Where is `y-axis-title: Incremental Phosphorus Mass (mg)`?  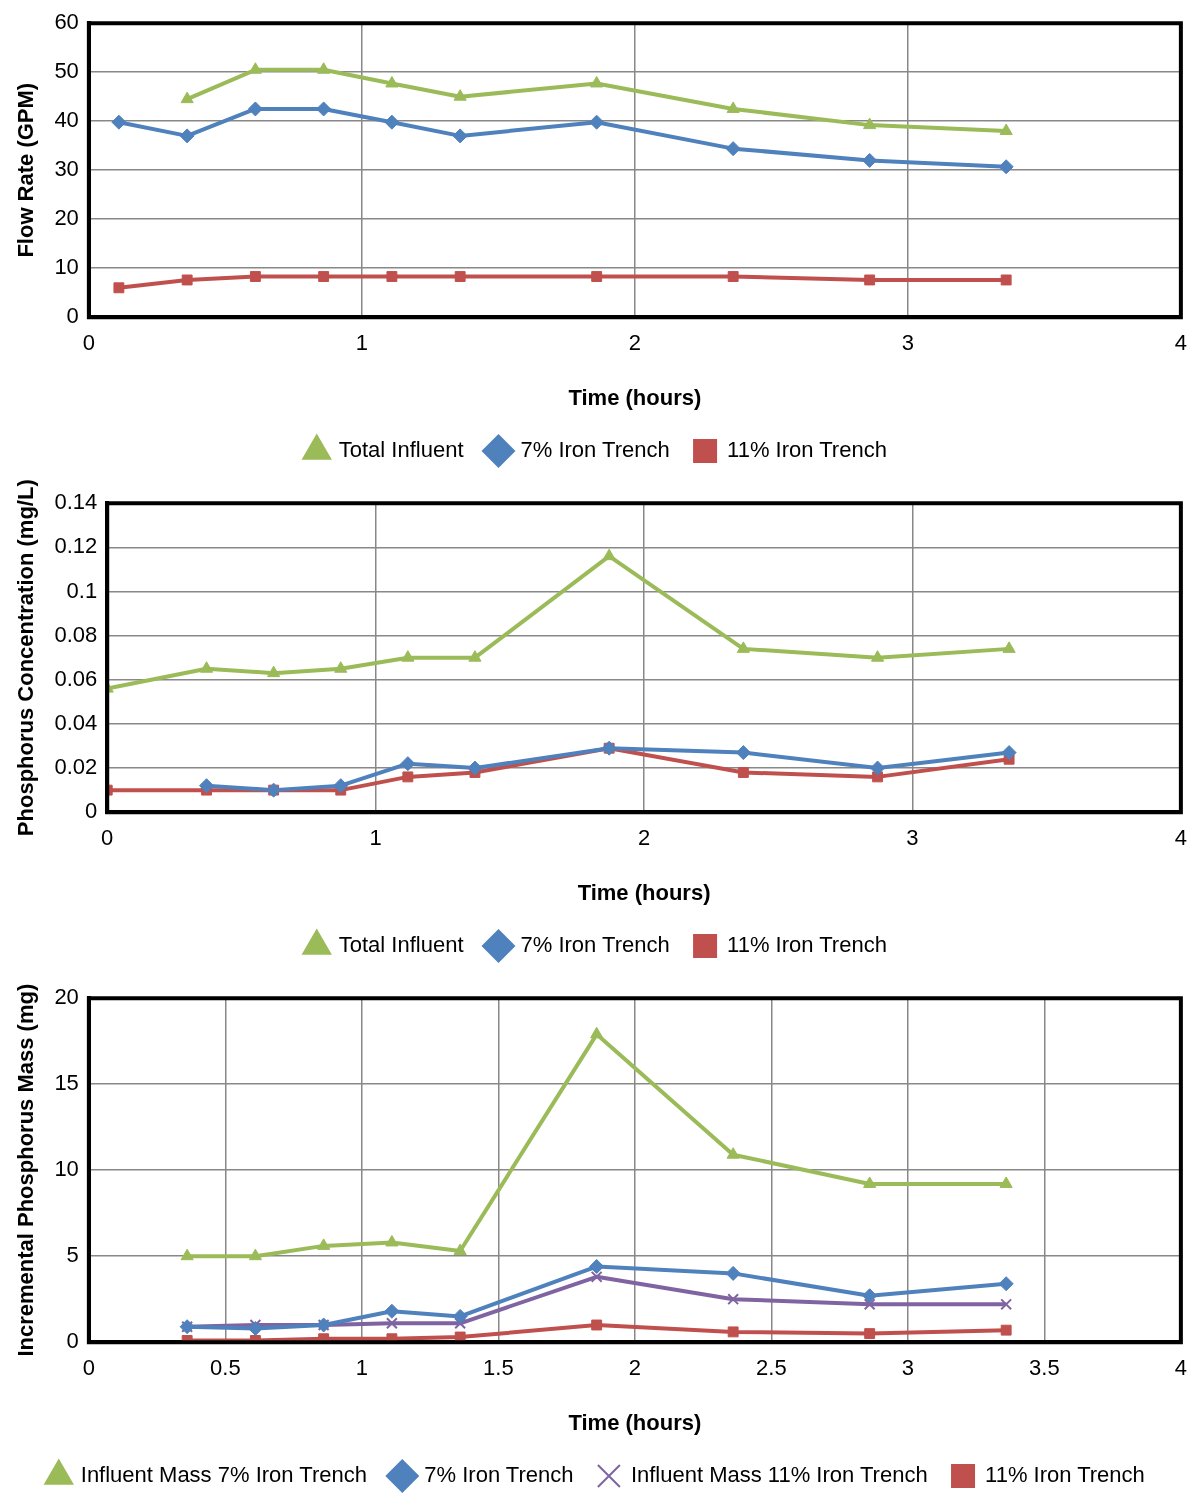 y-axis-title: Incremental Phosphorus Mass (mg) is located at coordinates (26, 1170).